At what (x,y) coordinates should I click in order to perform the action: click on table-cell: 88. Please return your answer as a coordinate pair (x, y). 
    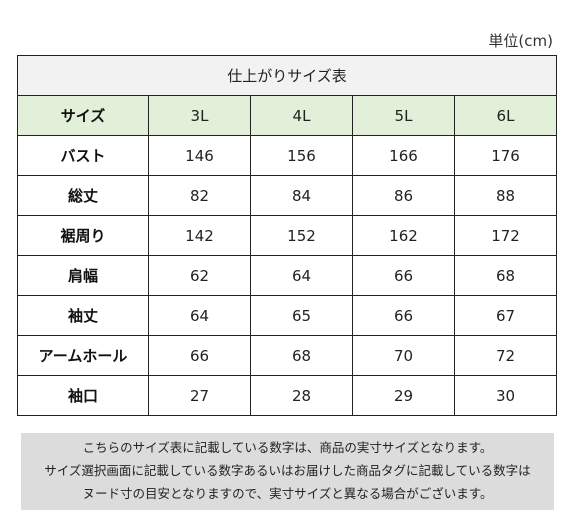
    Looking at the image, I should click on (505, 195).